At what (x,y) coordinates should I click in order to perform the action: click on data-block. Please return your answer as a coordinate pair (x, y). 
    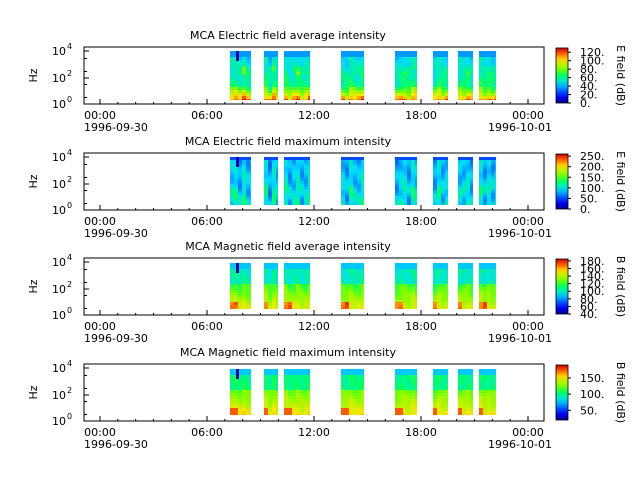
    Looking at the image, I should click on (465, 75).